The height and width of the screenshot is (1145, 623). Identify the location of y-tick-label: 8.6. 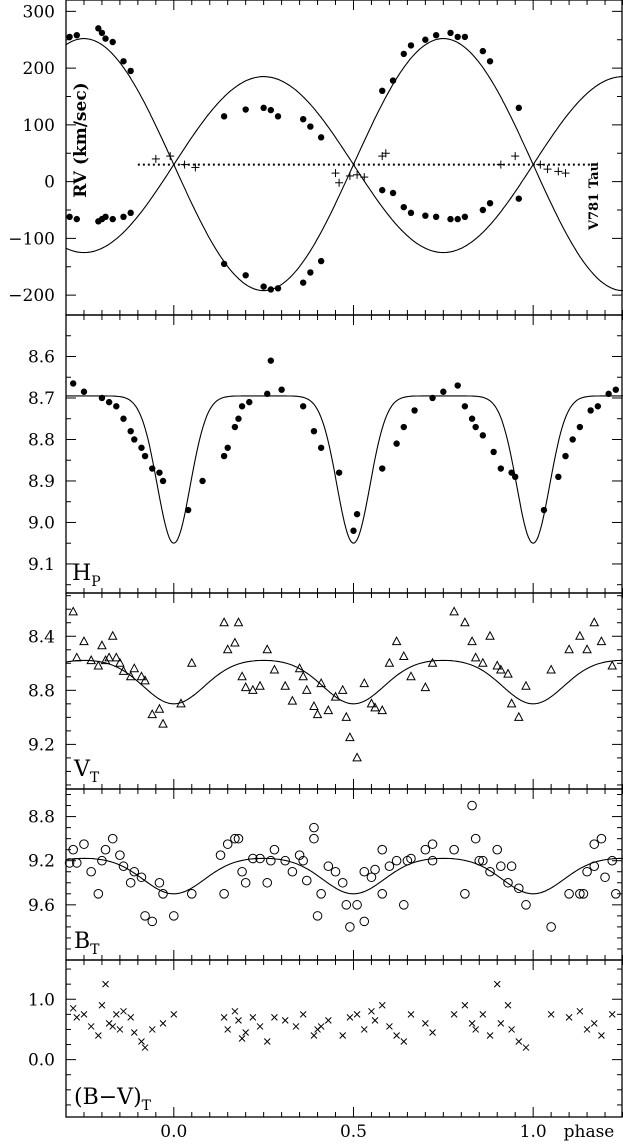
(41, 357).